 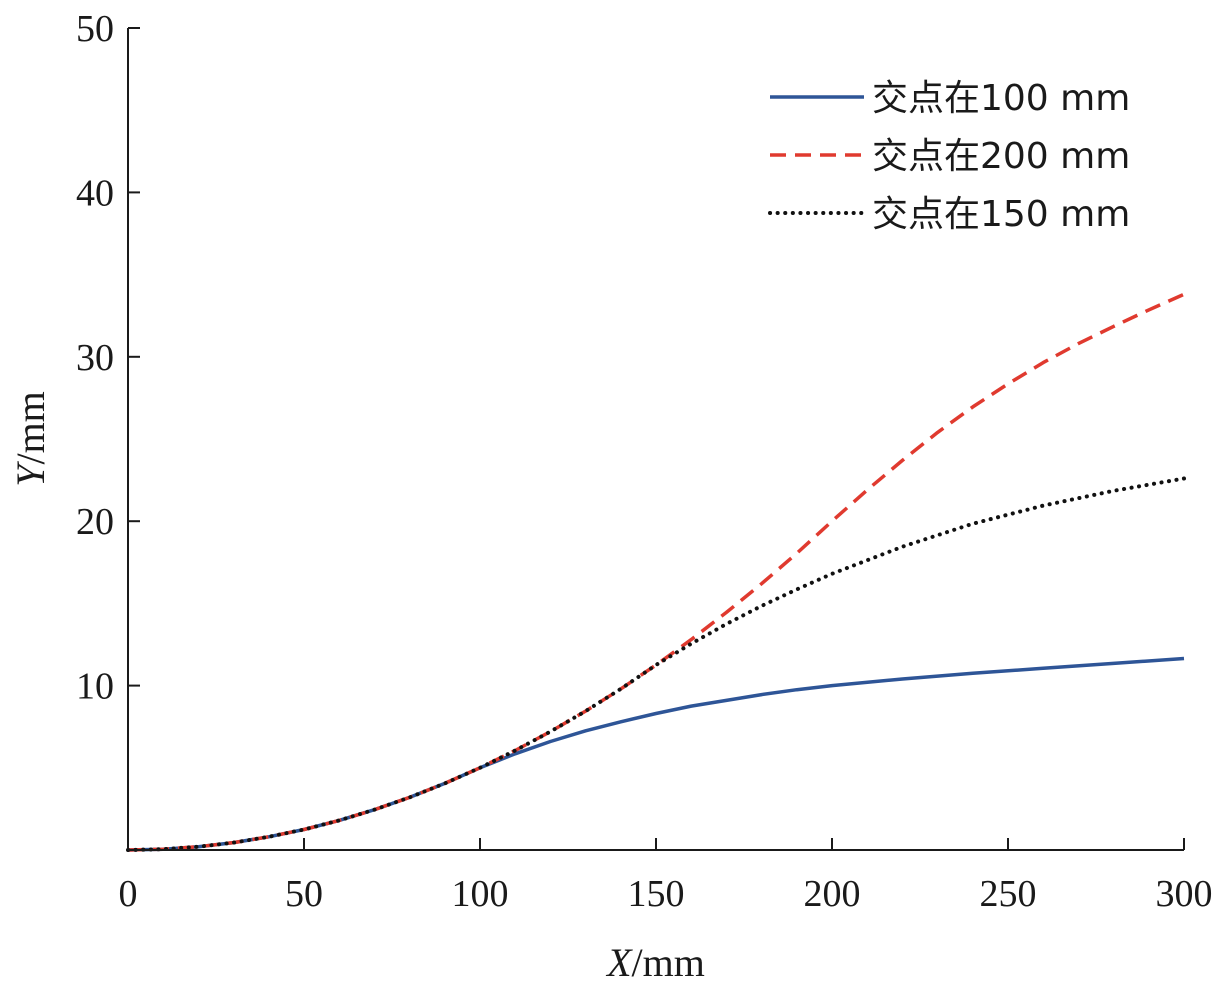 What do you see at coordinates (668, 962) in the screenshot?
I see `x-axis-unit: /mm` at bounding box center [668, 962].